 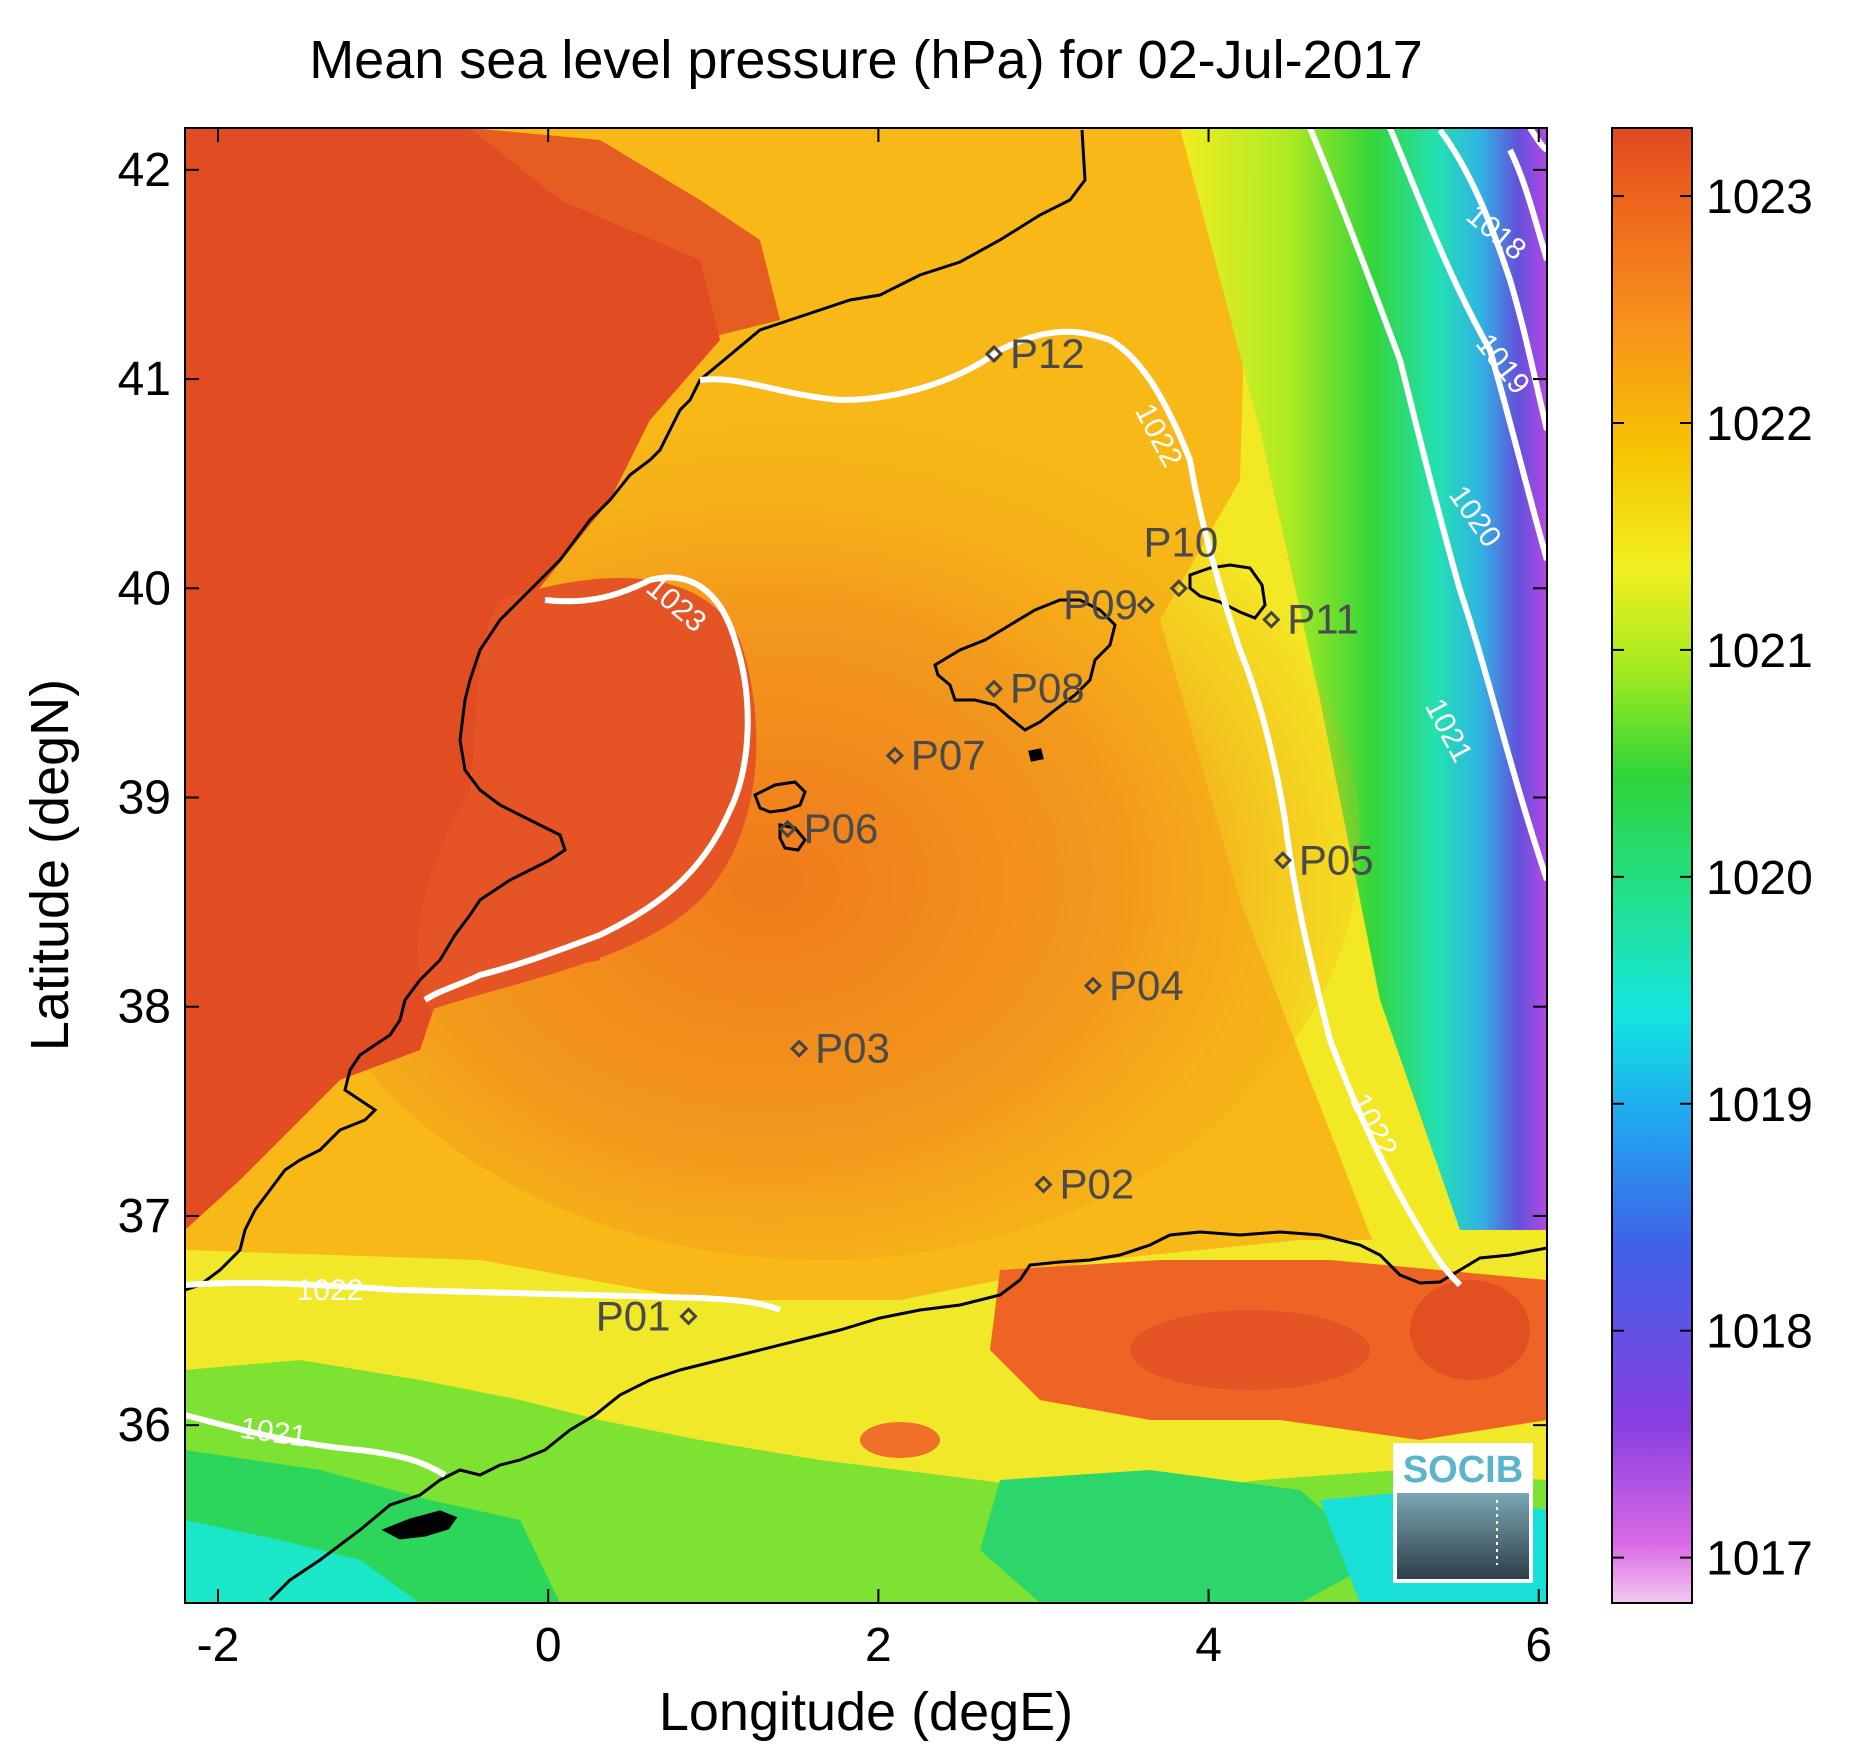 What do you see at coordinates (1180, 541) in the screenshot?
I see `station-label: P10` at bounding box center [1180, 541].